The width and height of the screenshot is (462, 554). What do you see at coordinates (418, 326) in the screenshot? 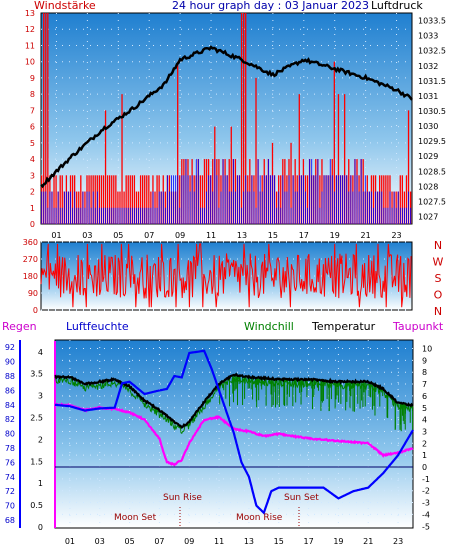
I see `taupunkt-label: Taupunkt` at bounding box center [418, 326].